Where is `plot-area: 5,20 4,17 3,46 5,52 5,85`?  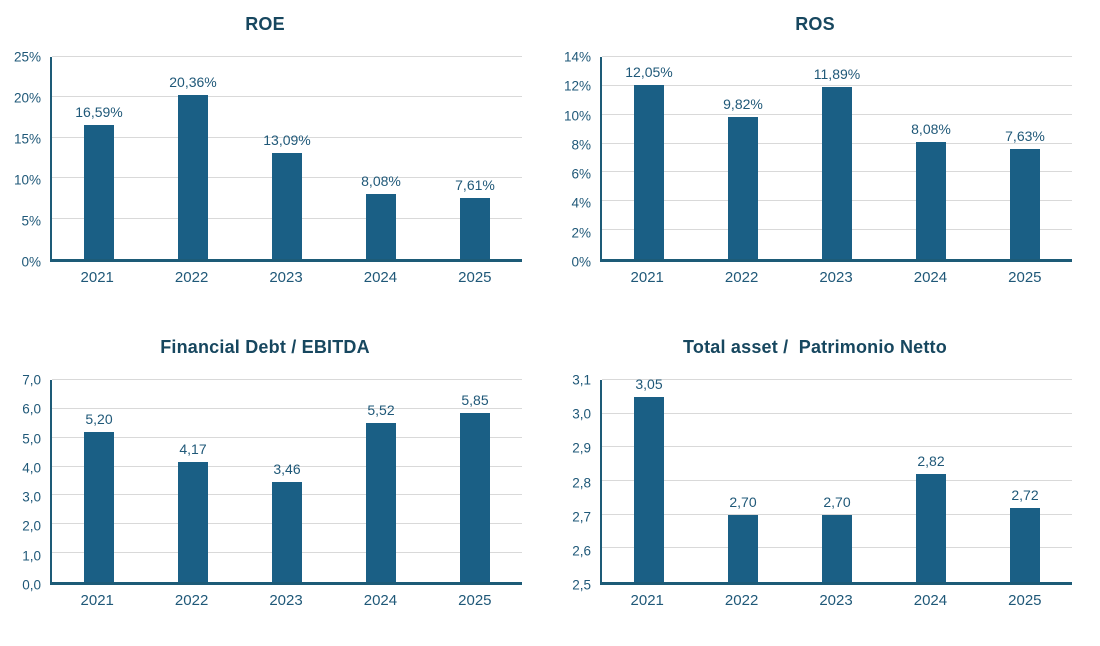 plot-area: 5,20 4,17 3,46 5,52 5,85 is located at coordinates (286, 482).